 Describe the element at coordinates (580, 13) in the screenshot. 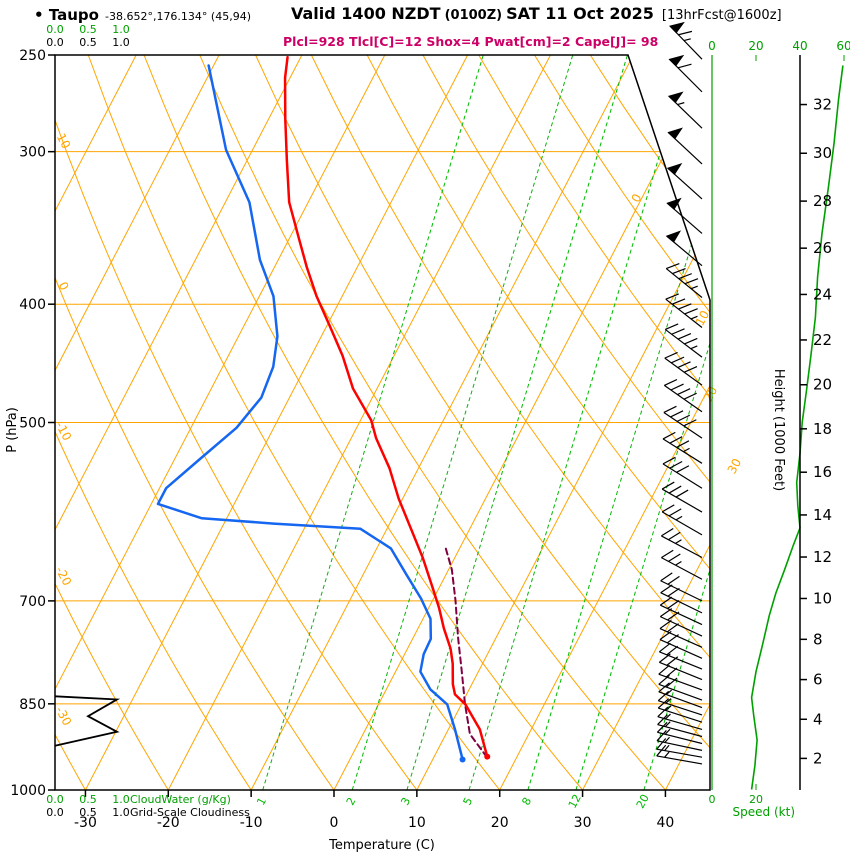

I see `valid-date: SAT 11 Oct 2025` at that location.